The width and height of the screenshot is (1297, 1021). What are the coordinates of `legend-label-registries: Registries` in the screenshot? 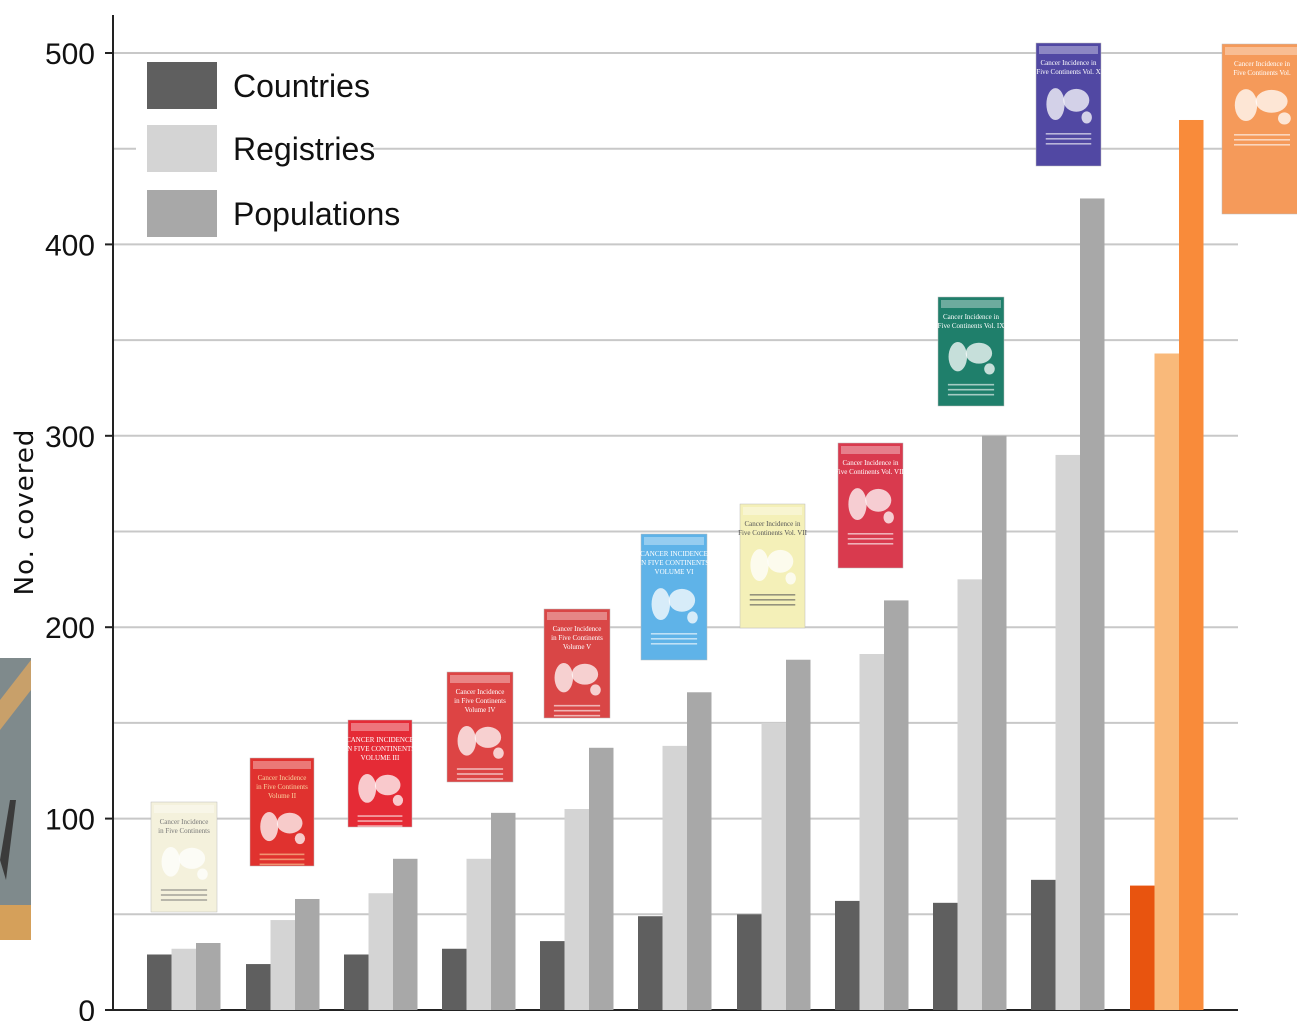 It's located at (304, 149).